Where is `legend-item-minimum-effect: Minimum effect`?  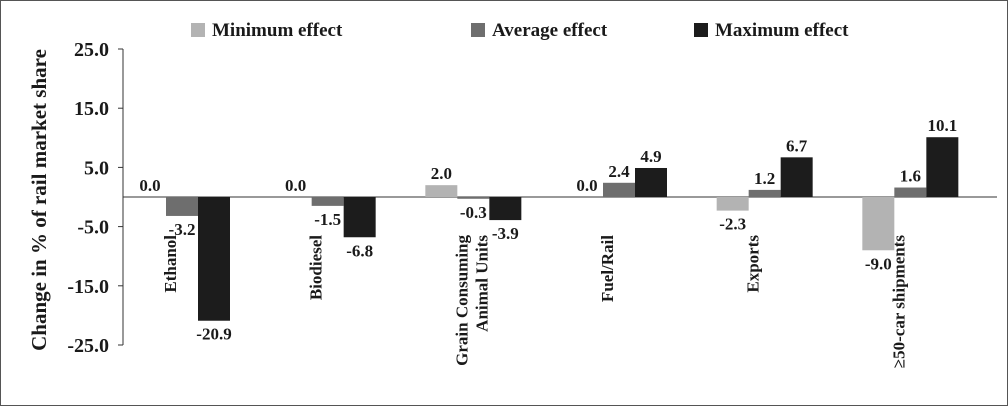 legend-item-minimum-effect: Minimum effect is located at coordinates (267, 30).